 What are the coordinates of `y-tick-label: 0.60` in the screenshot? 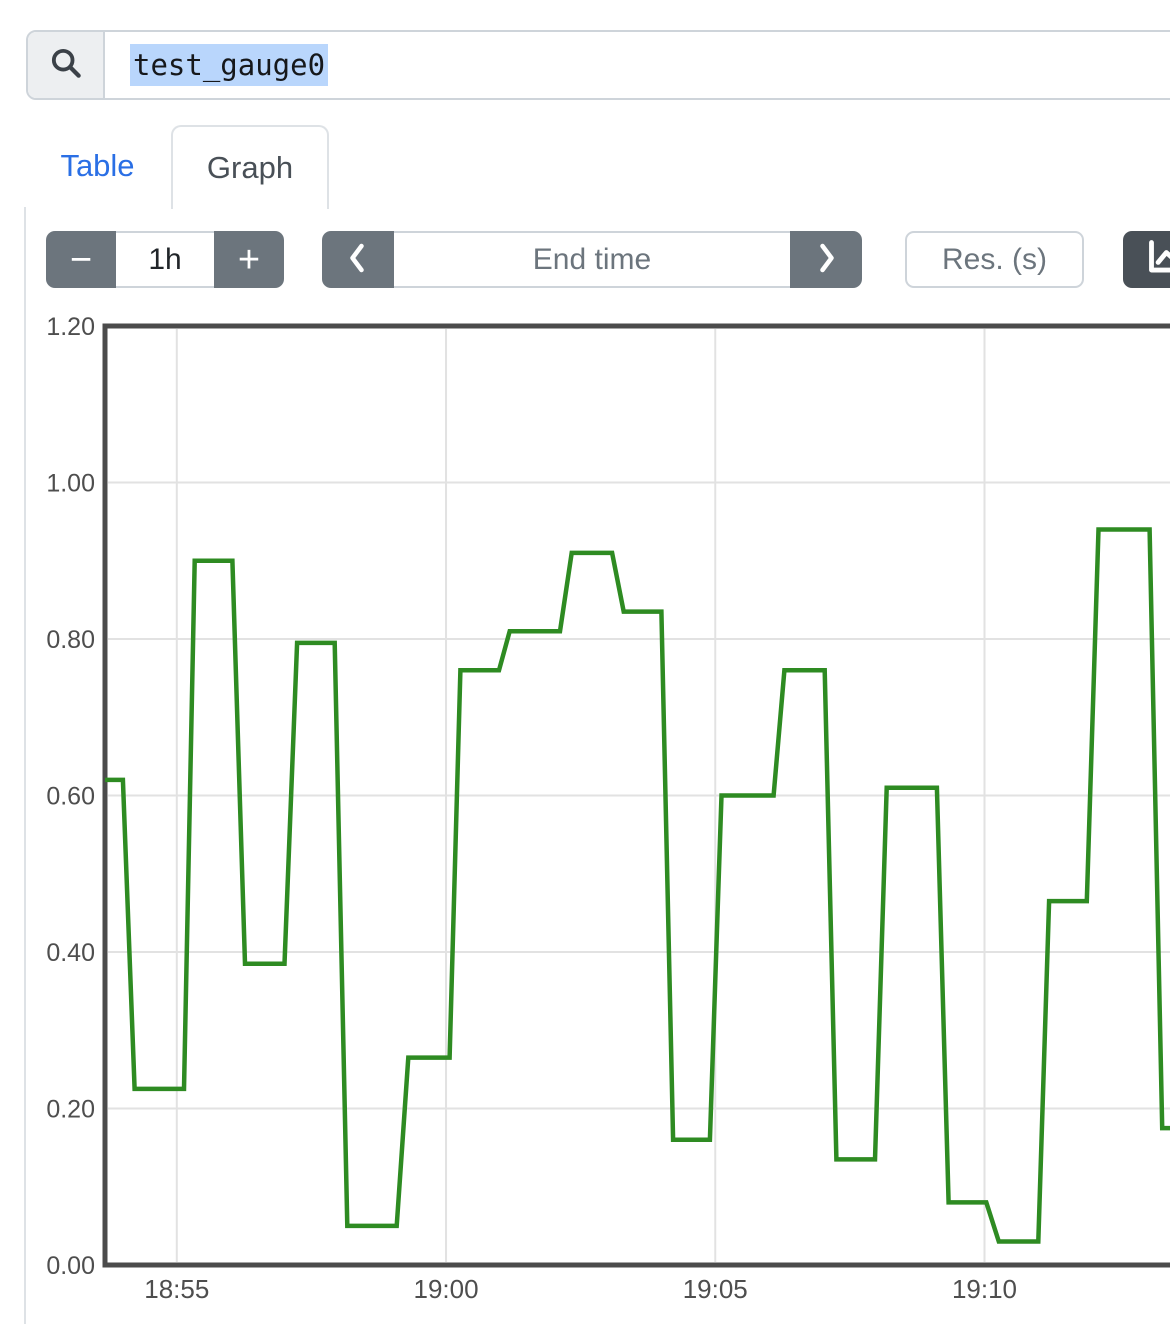 It's located at (70, 797).